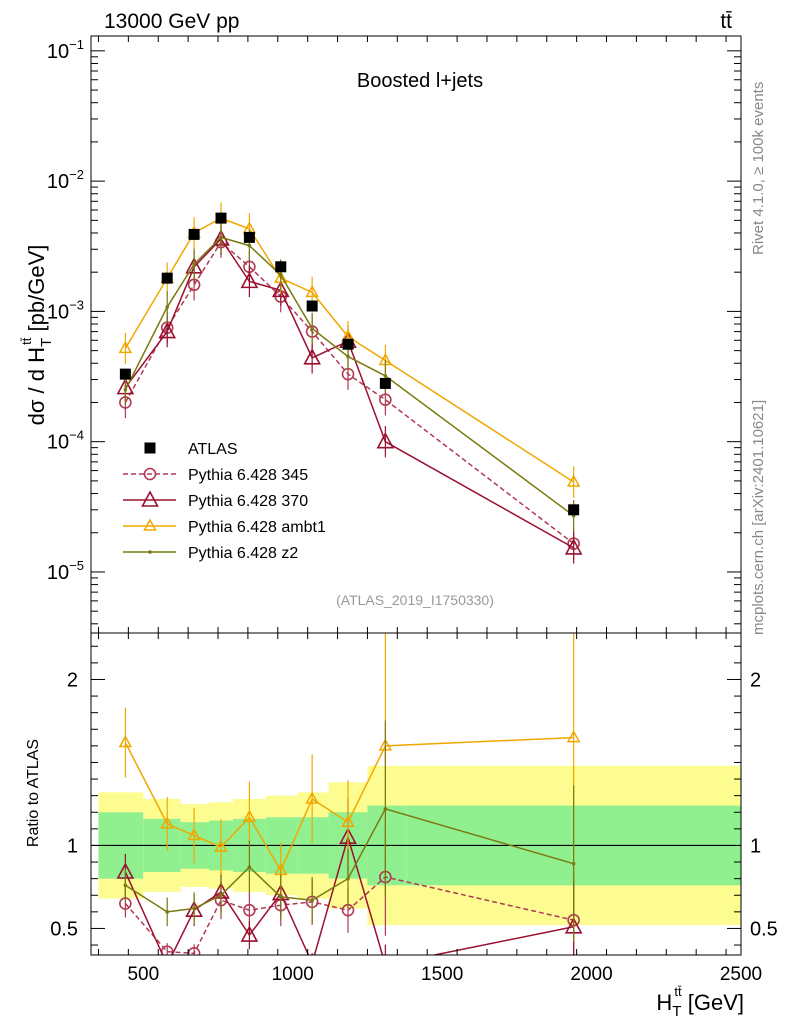 The height and width of the screenshot is (1024, 786). What do you see at coordinates (150, 474) in the screenshot?
I see `legend-marker-p345` at bounding box center [150, 474].